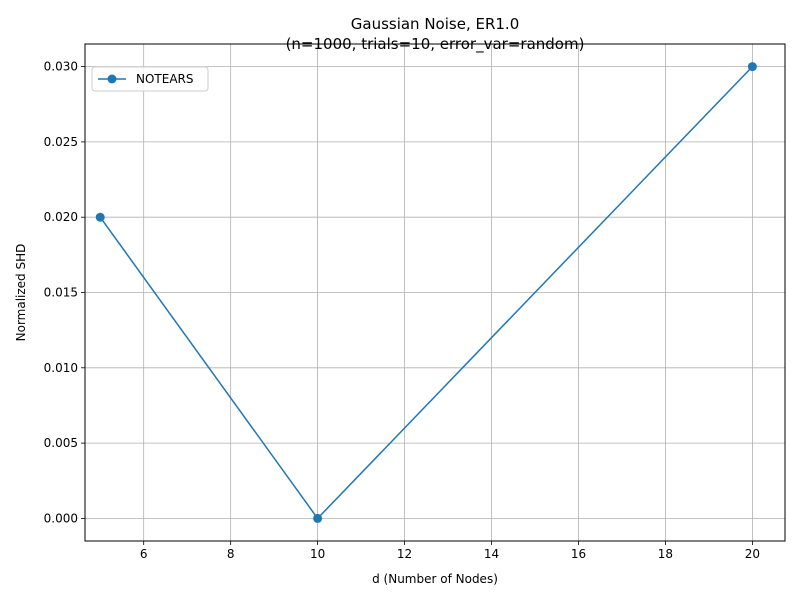 The width and height of the screenshot is (800, 600). I want to click on legend: NOTEARS, so click(150, 79).